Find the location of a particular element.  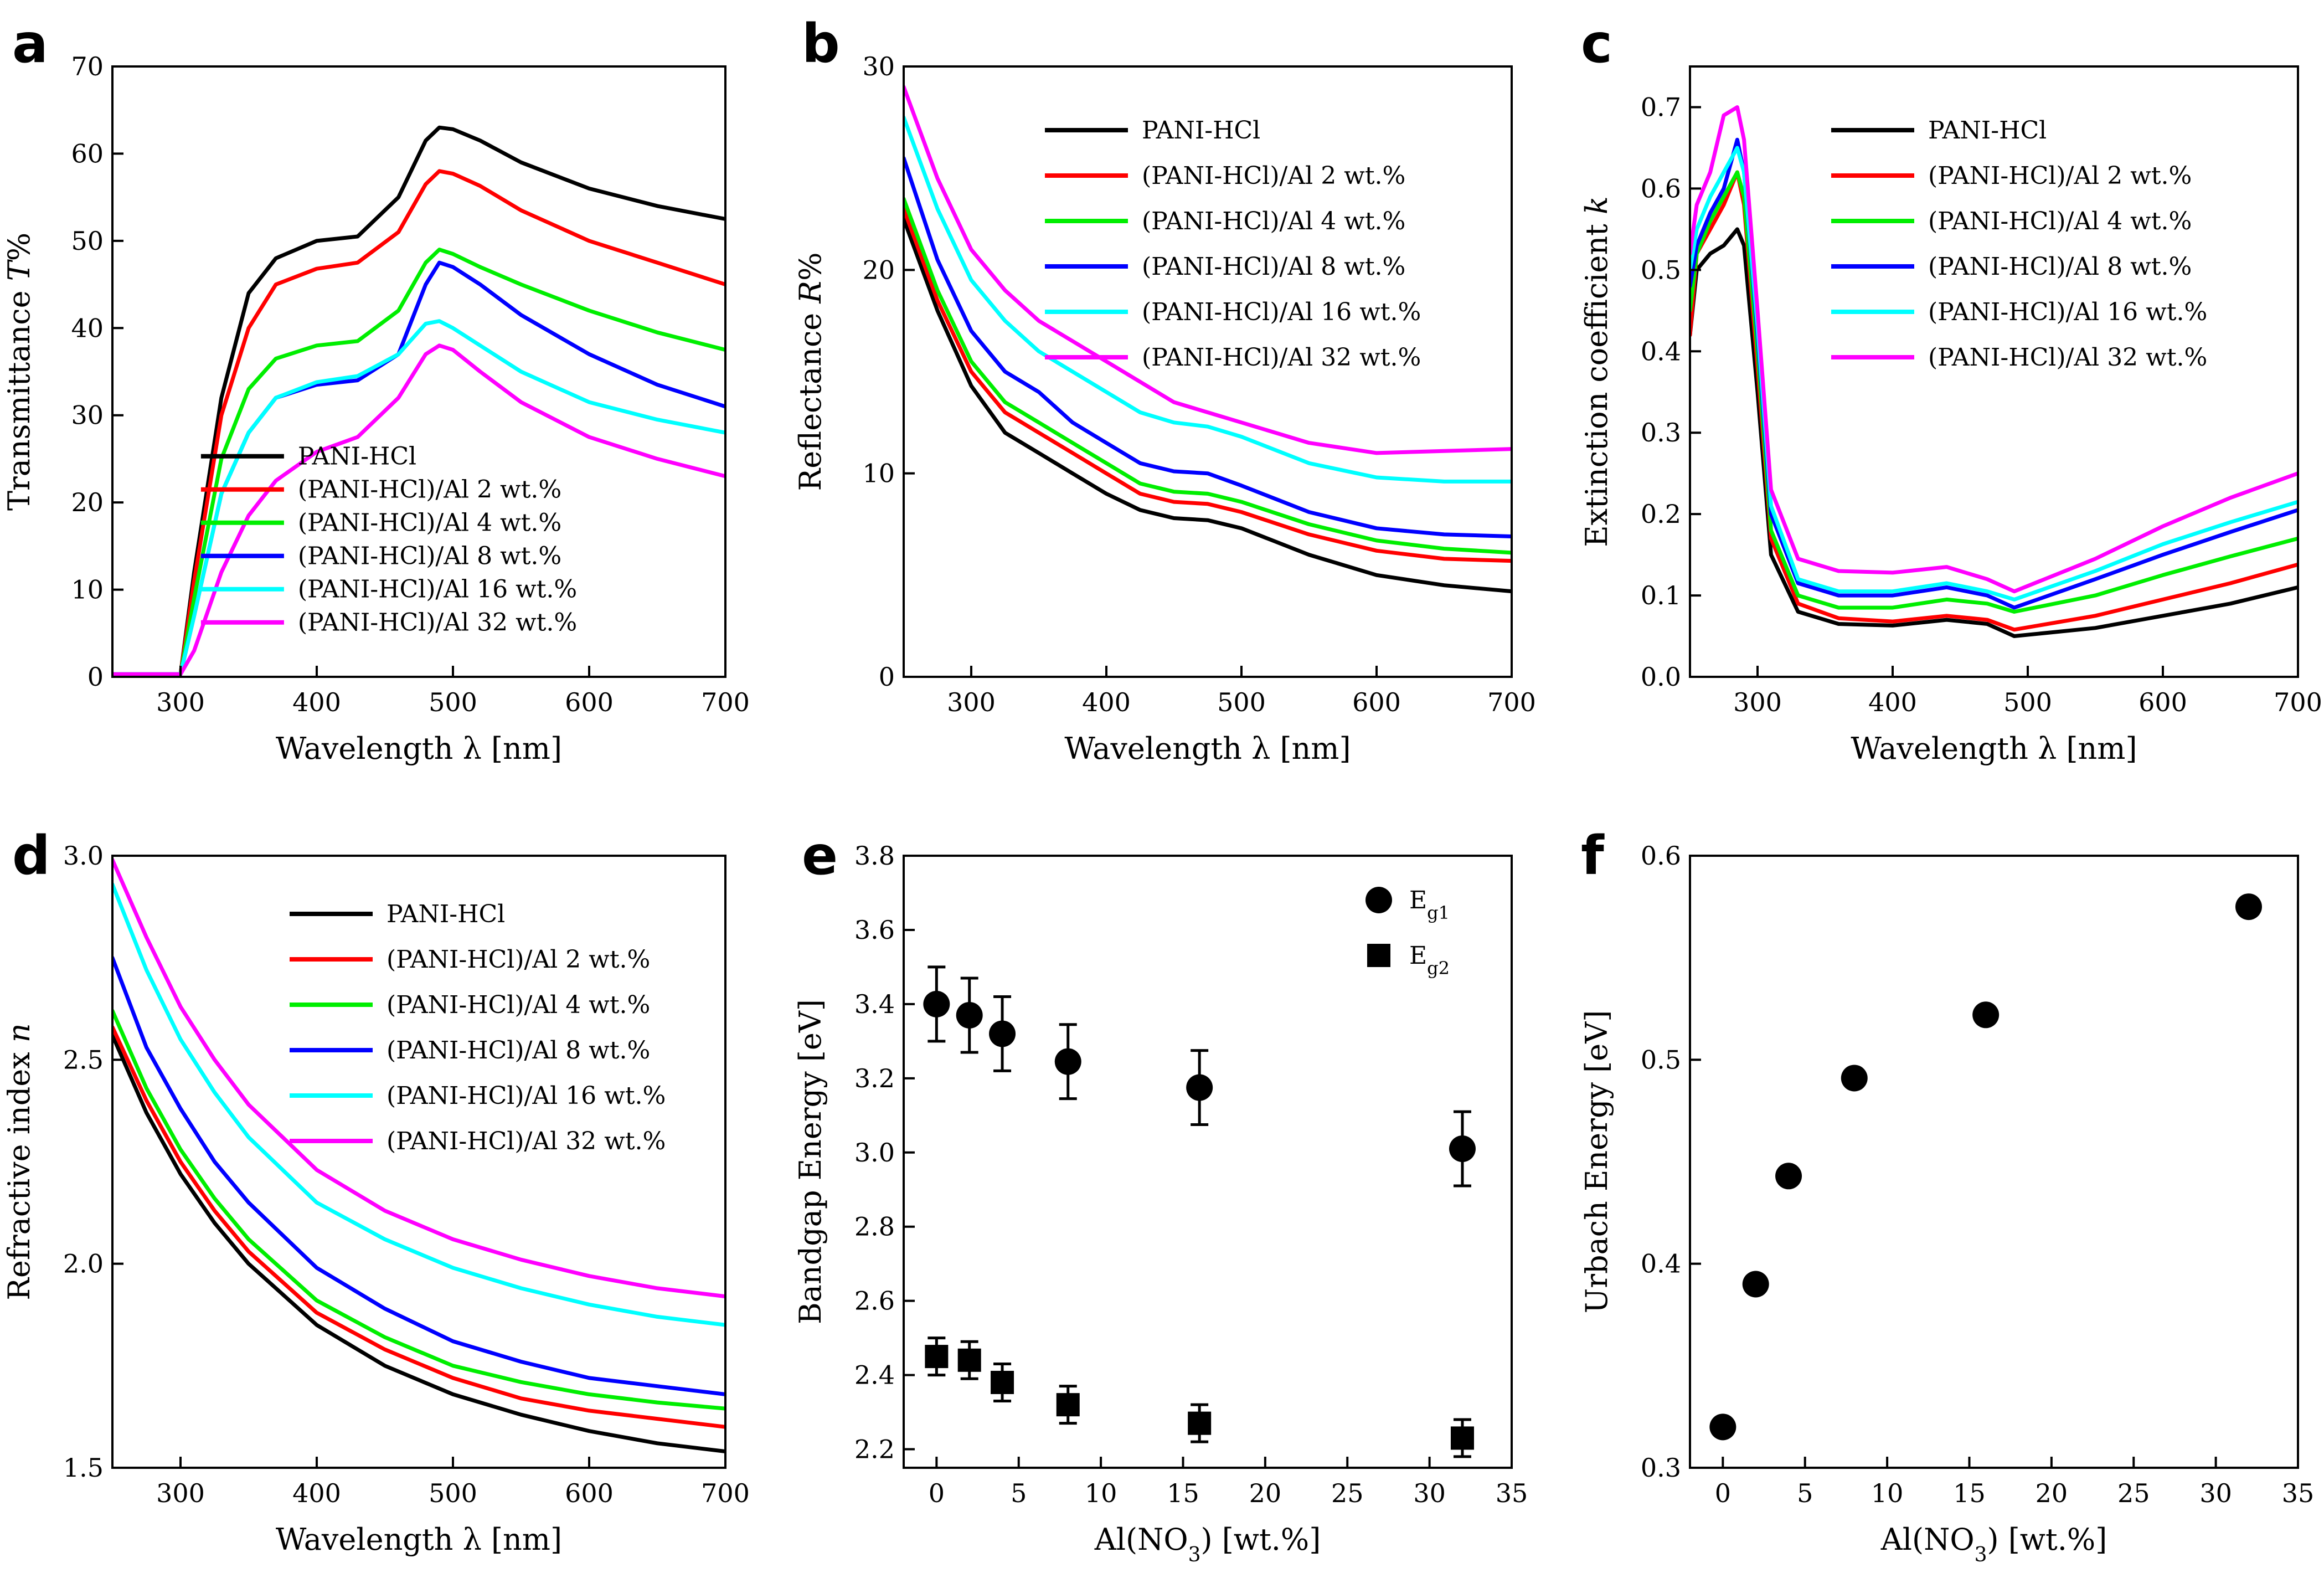

y-axis-title: Reflectance R% is located at coordinates (810, 372).